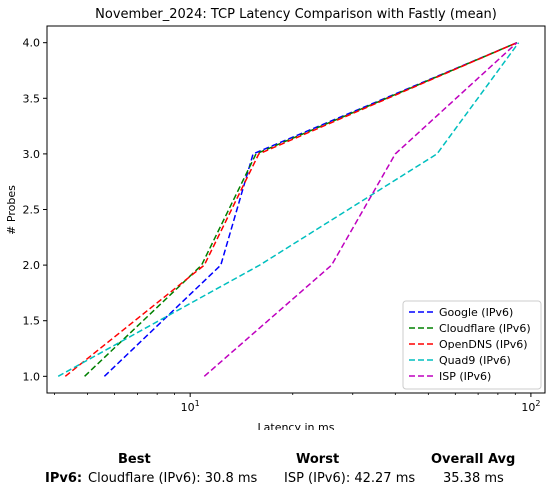  Describe the element at coordinates (530, 406) in the screenshot. I see `x-tick-label: 10²` at that location.